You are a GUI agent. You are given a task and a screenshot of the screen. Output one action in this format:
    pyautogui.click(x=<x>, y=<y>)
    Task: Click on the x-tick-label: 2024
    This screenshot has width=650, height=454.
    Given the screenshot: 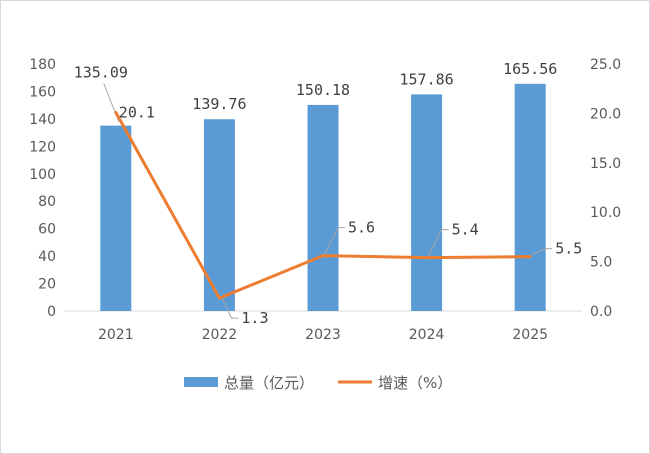 What is the action you would take?
    pyautogui.click(x=427, y=335)
    